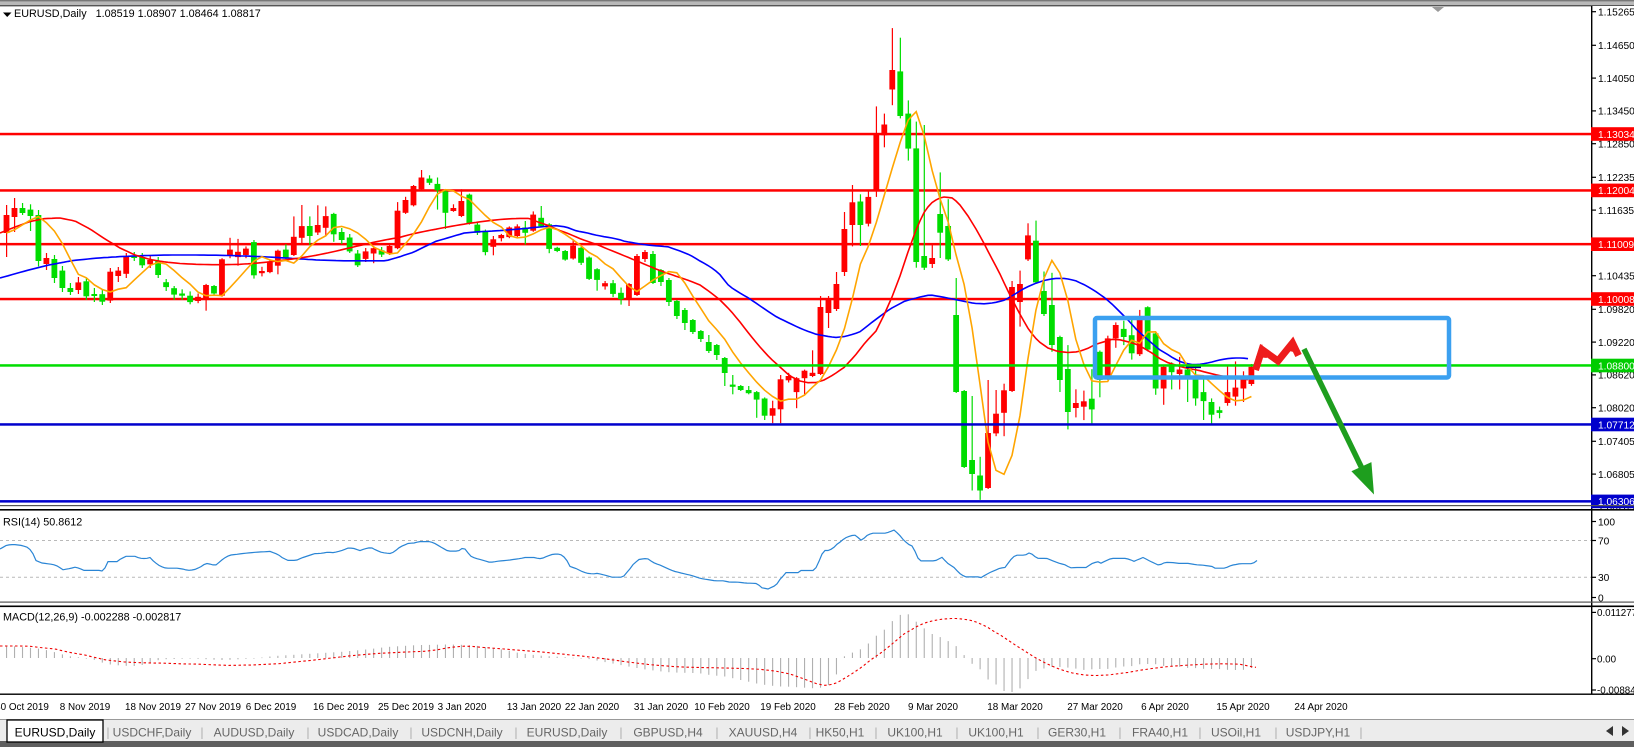 The height and width of the screenshot is (747, 1634). I want to click on svg-text: 1.11635, so click(1616, 211).